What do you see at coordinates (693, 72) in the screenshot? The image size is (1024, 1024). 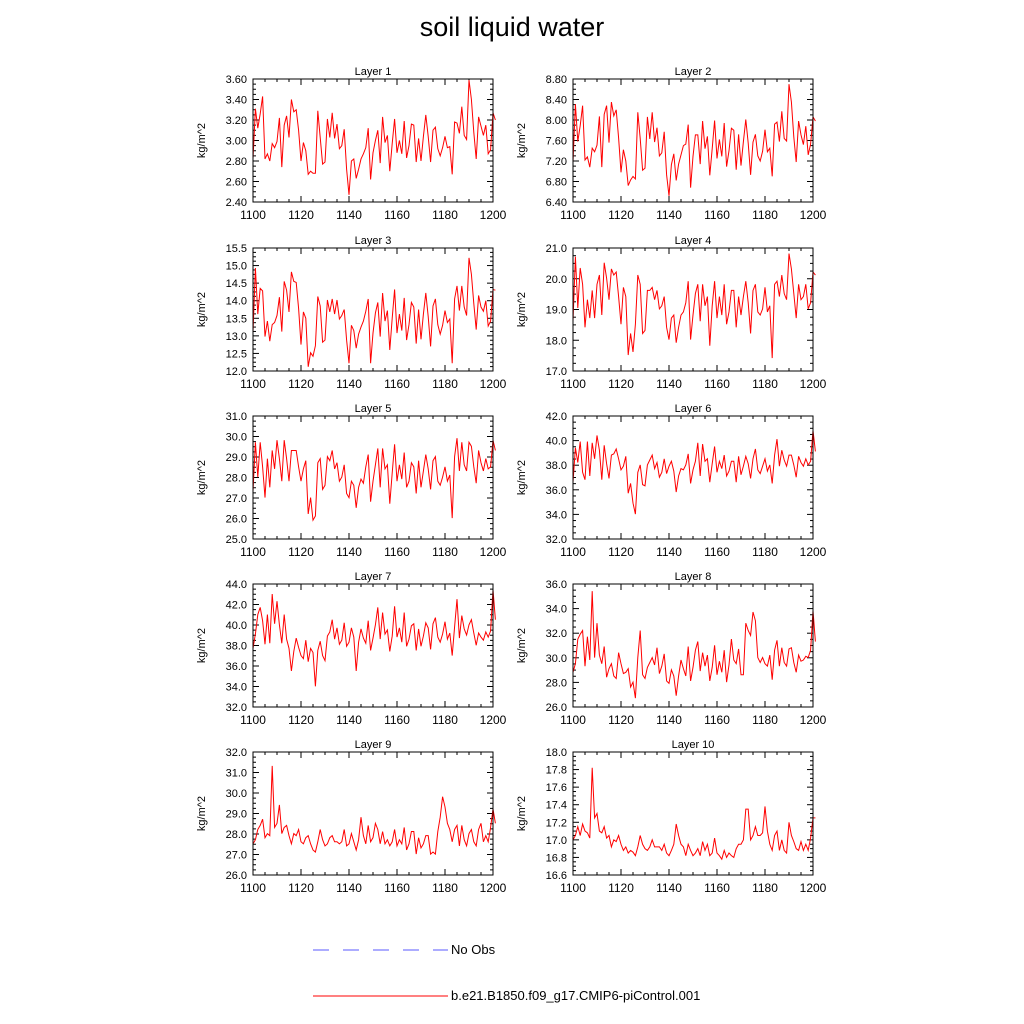 I see `panel-title: Layer 2` at bounding box center [693, 72].